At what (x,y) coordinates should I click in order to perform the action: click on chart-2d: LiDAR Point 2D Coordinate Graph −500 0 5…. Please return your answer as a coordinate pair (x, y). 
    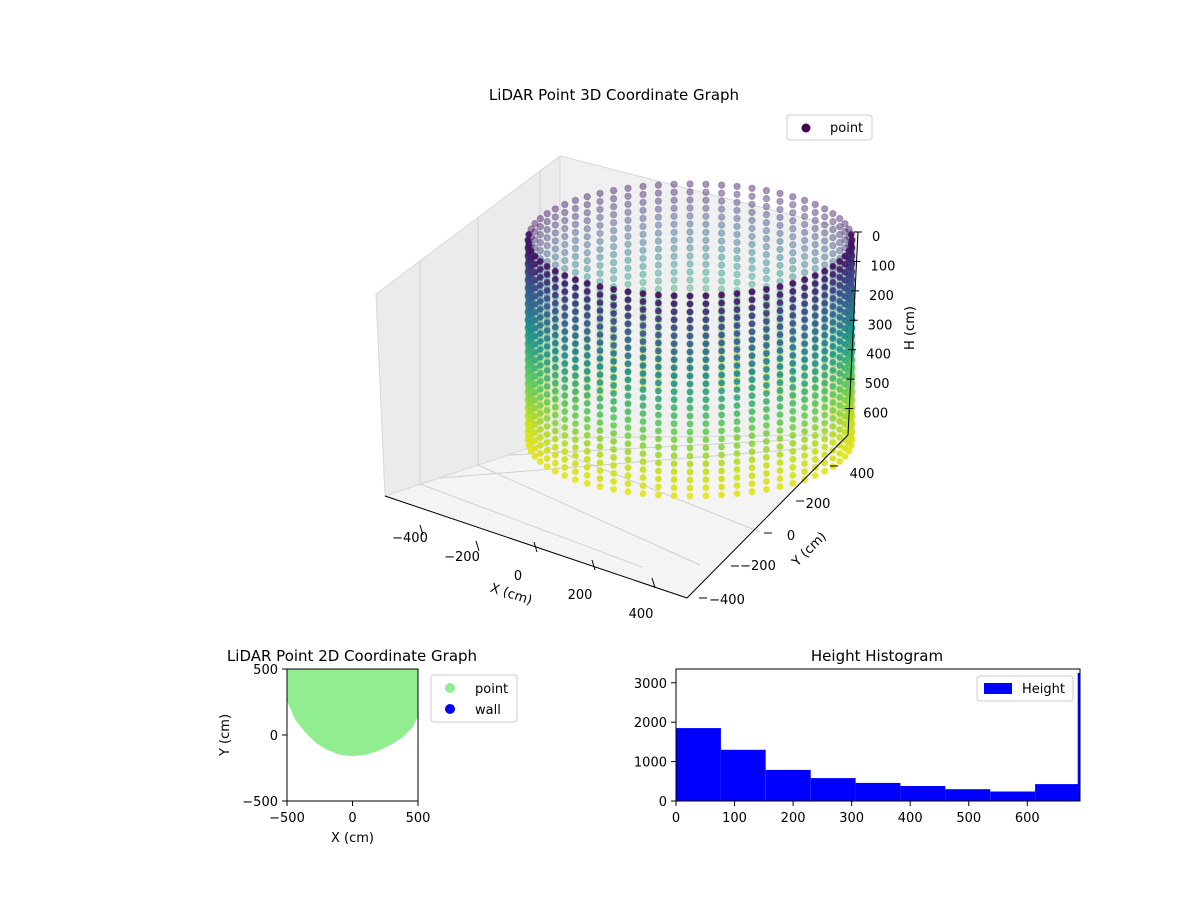
    Looking at the image, I should click on (368, 746).